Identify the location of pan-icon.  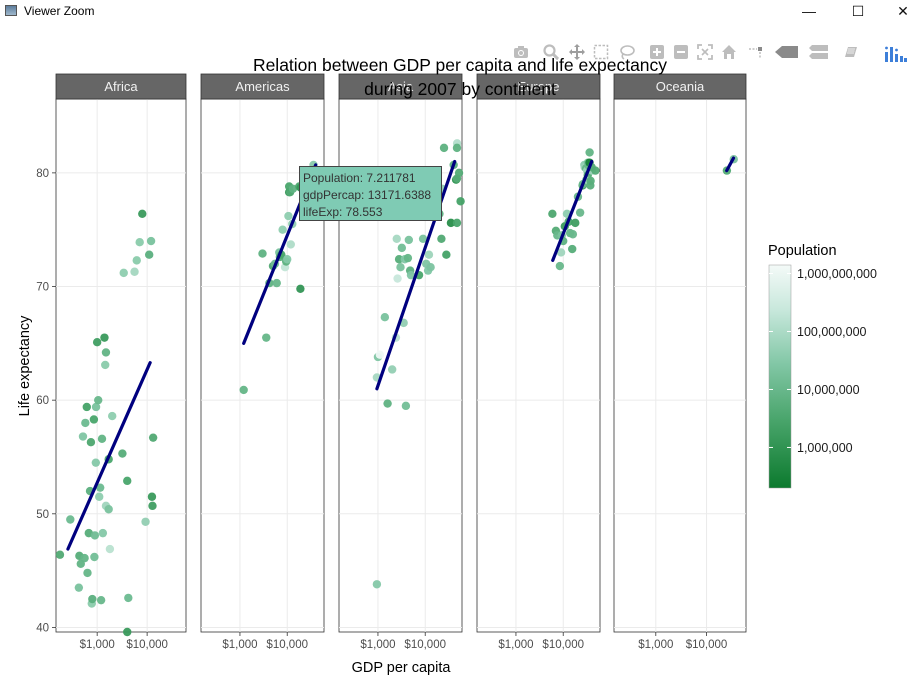
(577, 53).